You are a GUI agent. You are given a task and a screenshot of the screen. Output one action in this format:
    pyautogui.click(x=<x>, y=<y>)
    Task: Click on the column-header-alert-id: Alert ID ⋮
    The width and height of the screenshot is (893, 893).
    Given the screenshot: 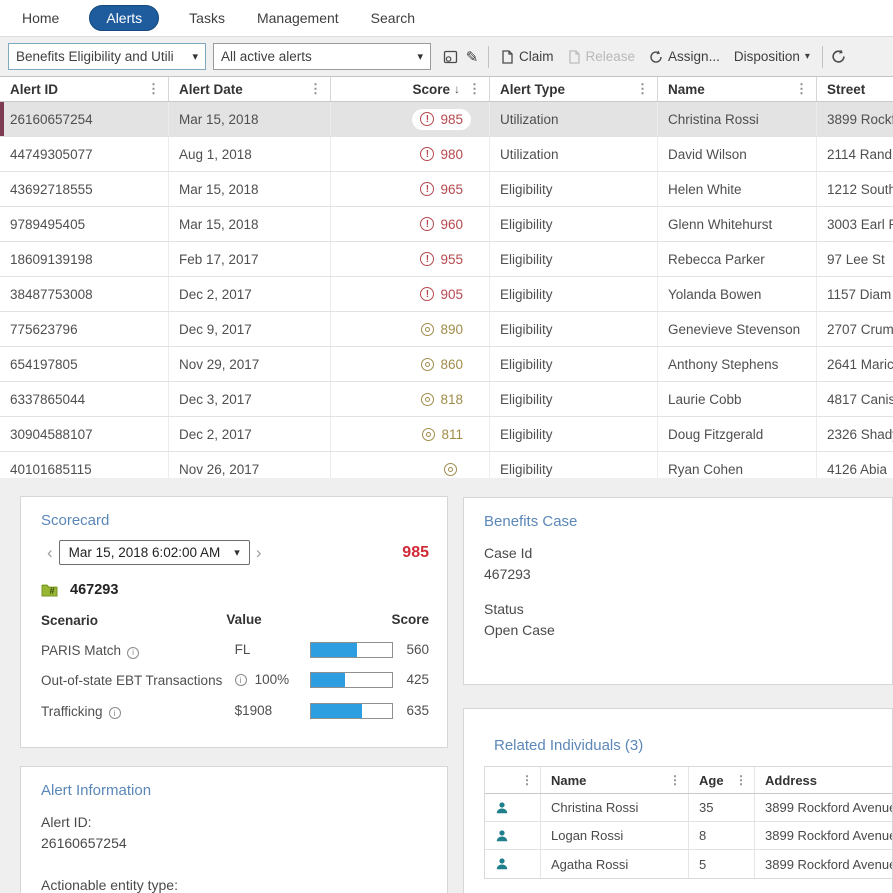 What is the action you would take?
    pyautogui.click(x=84, y=89)
    